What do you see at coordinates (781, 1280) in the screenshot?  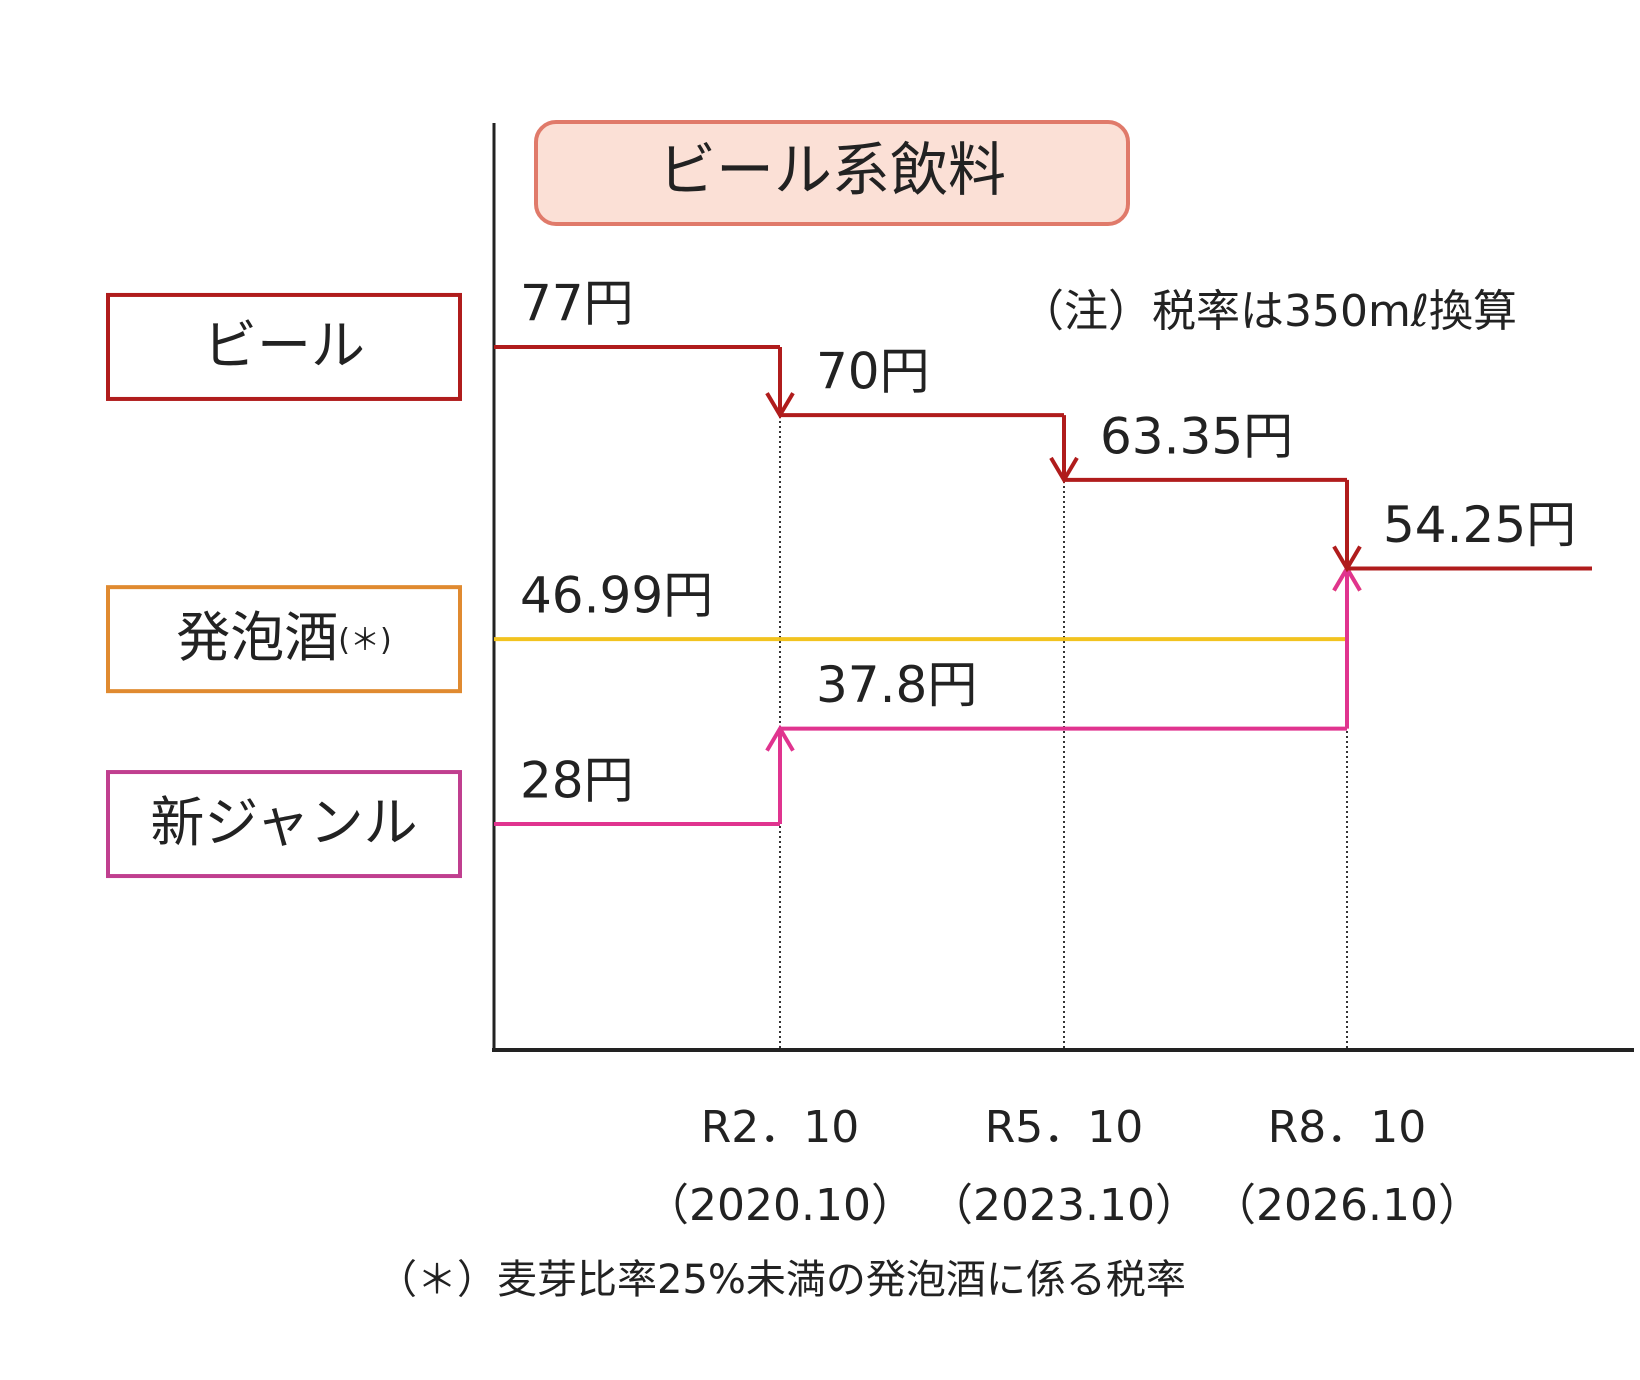 I see `footnote: （＊）麦芽比率25%未満の発泡酒に係る税率` at bounding box center [781, 1280].